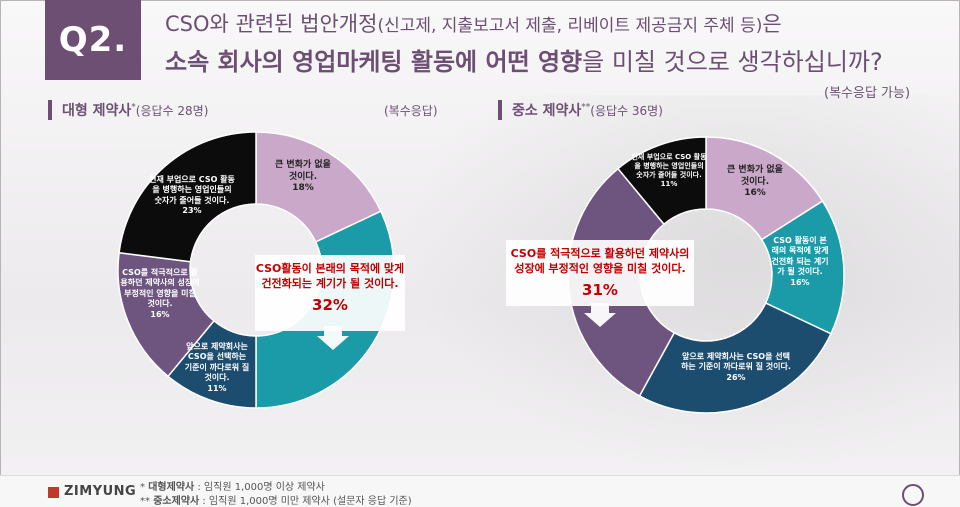  Describe the element at coordinates (276, 501) in the screenshot. I see `footnote-small: ** 중소제약사 : 임직원 1,000명 미만 제약사 (설문자 응답 기준)` at that location.